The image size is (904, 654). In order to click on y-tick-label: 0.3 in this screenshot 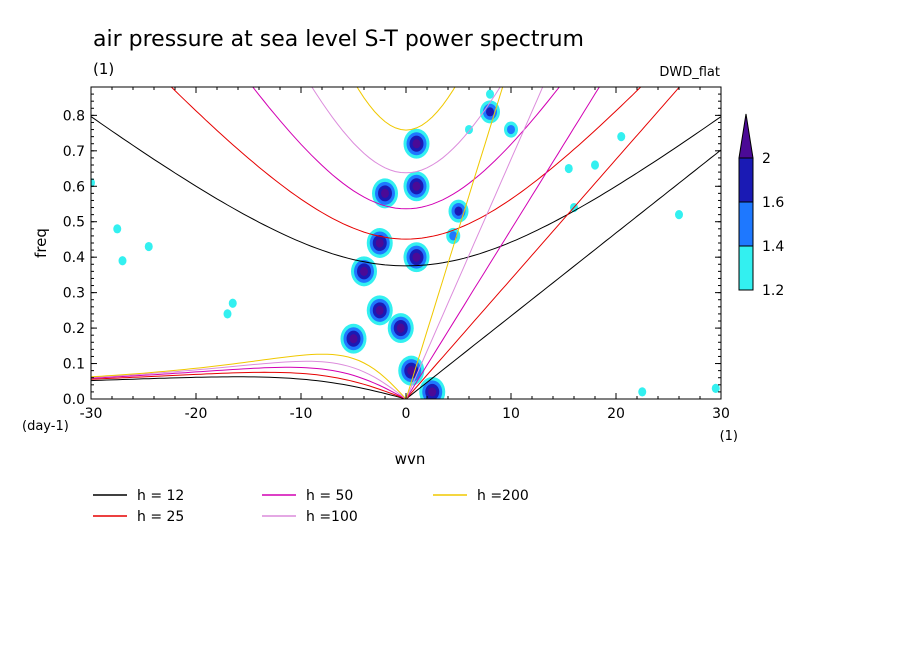, I will do `click(74, 294)`.